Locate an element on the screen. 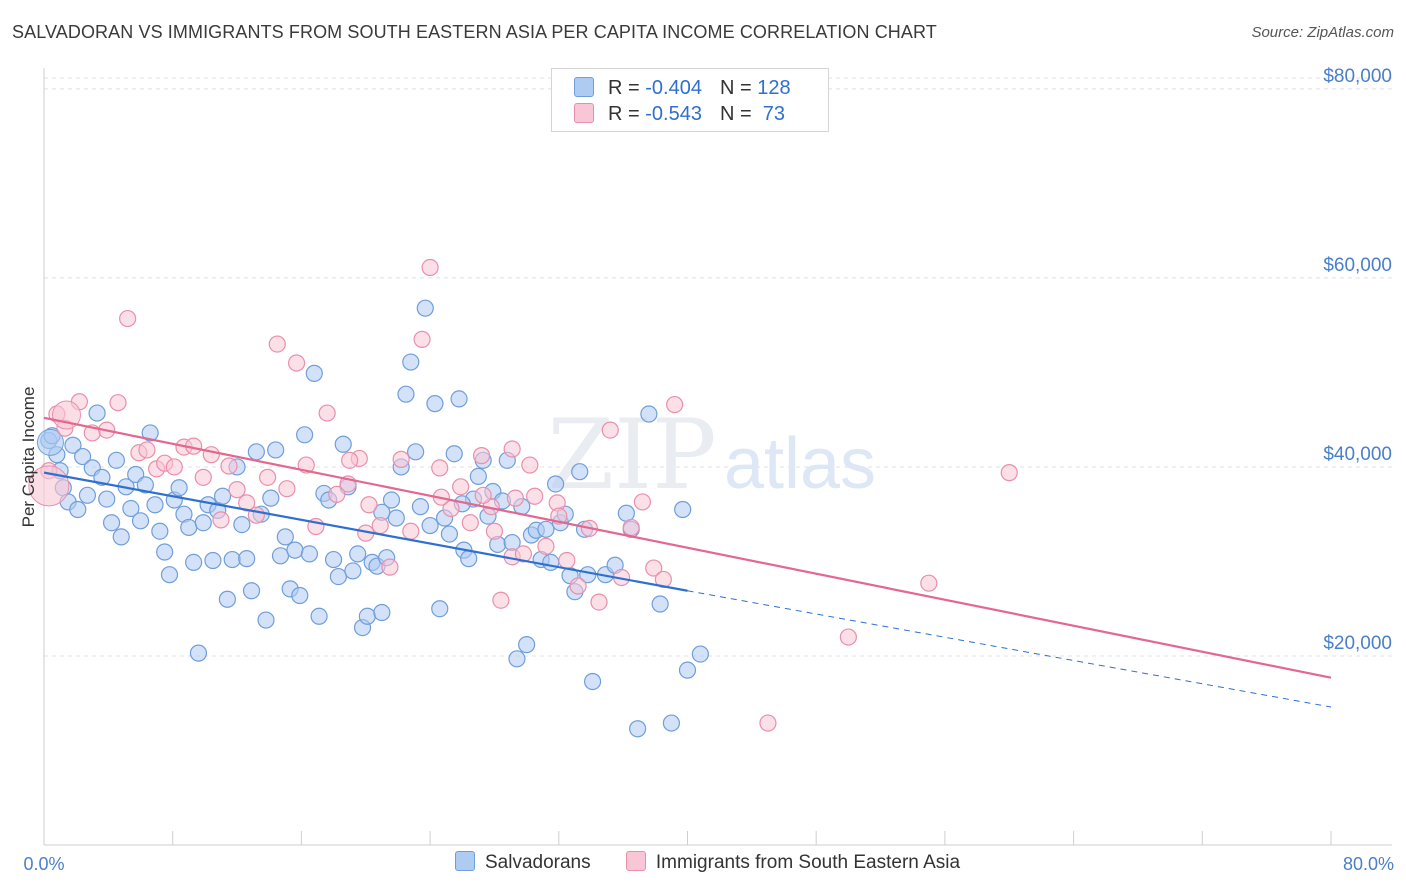 This screenshot has height=892, width=1406. watermark-atlas: atlas is located at coordinates (800, 464).